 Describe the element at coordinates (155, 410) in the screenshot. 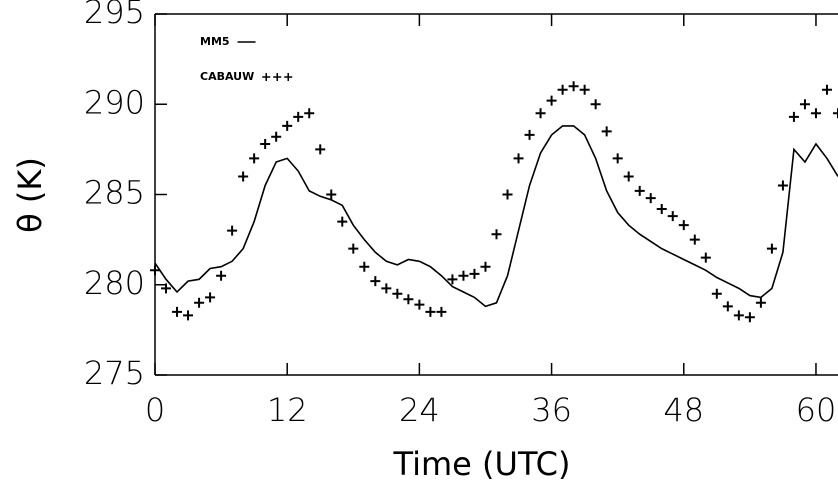

I see `x-tick-label: 0` at that location.